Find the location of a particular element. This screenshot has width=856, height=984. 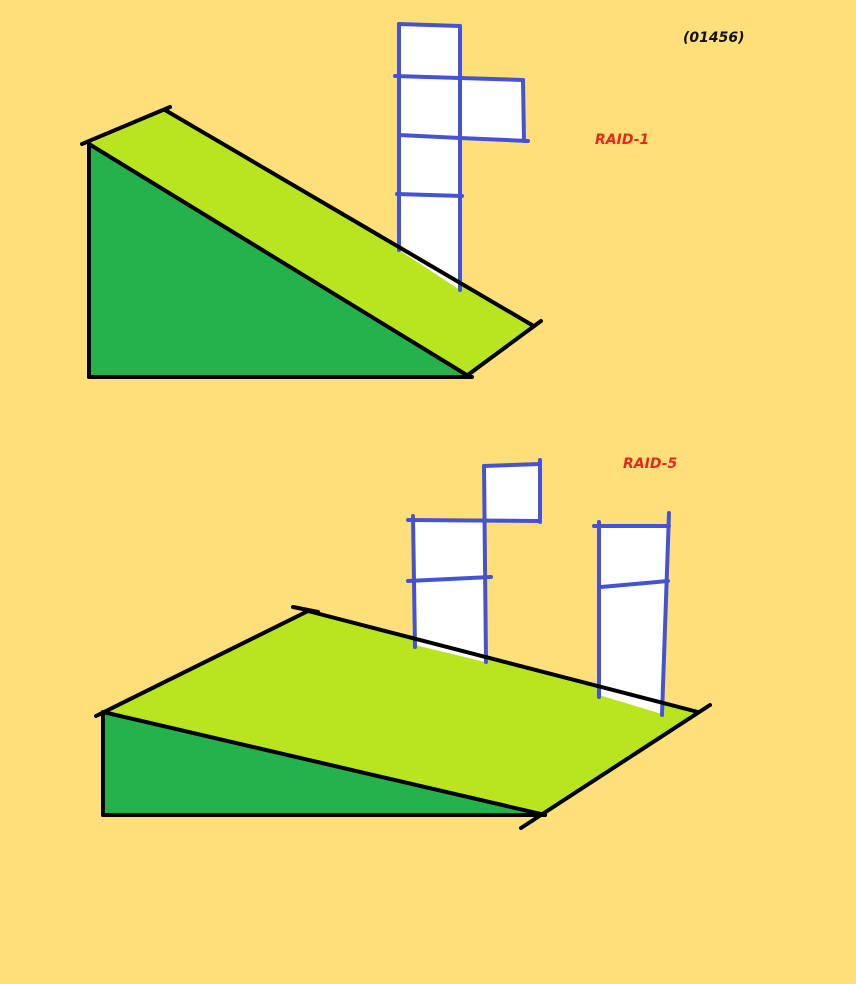

raid-1-column-fill is located at coordinates (429, 157).